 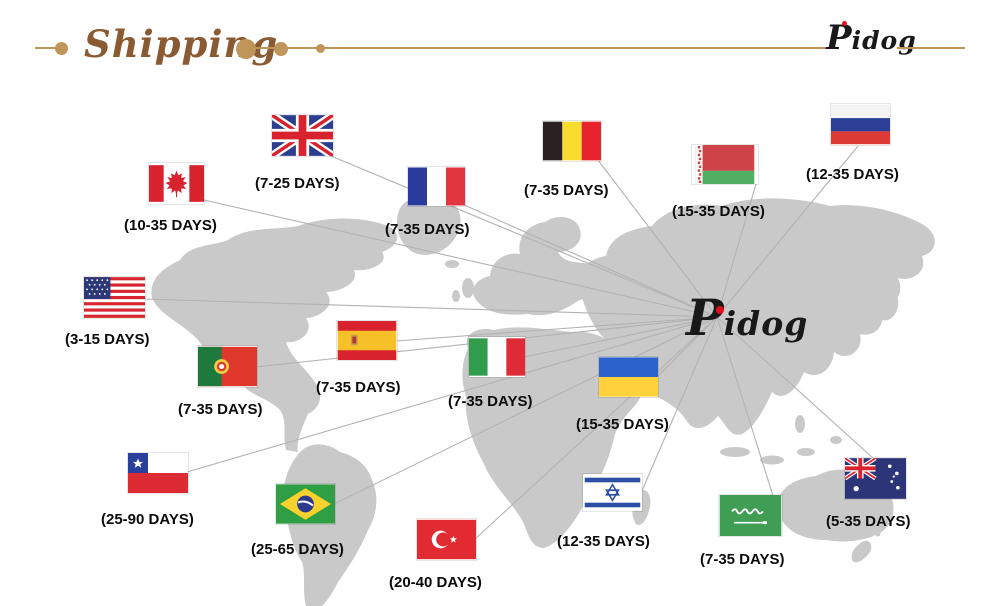 What do you see at coordinates (705, 317) in the screenshot?
I see `hub-brand-initial: P` at bounding box center [705, 317].